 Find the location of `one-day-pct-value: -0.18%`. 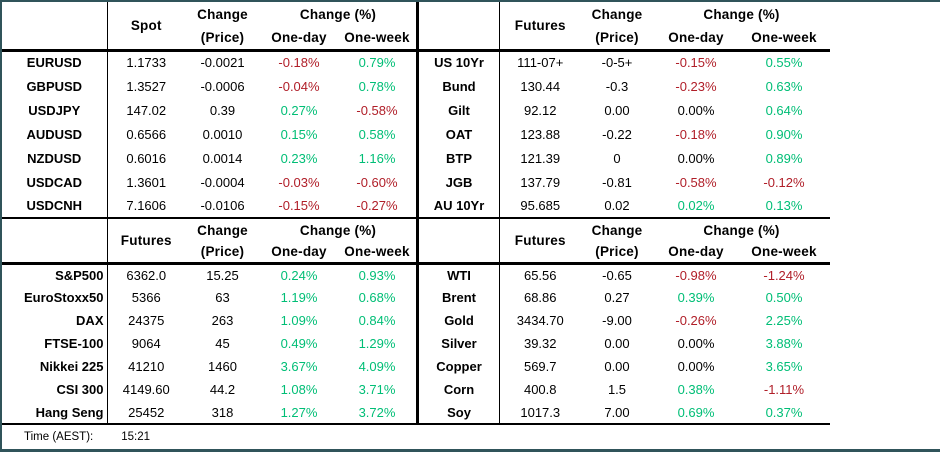

one-day-pct-value: -0.18% is located at coordinates (696, 134).